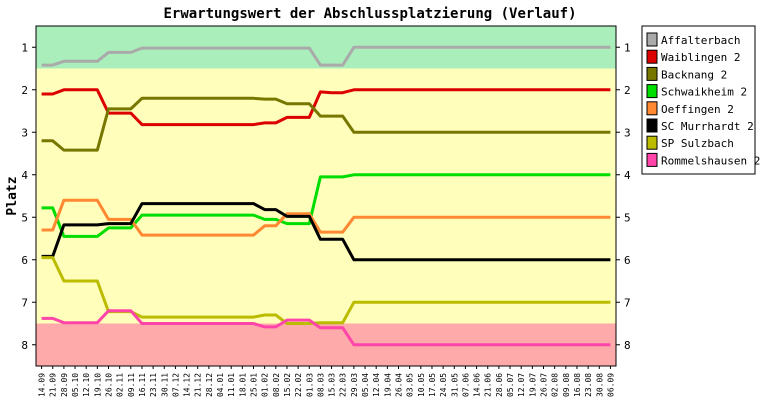 Image resolution: width=760 pixels, height=400 pixels. I want to click on y-axis-label: Platz, so click(12, 195).